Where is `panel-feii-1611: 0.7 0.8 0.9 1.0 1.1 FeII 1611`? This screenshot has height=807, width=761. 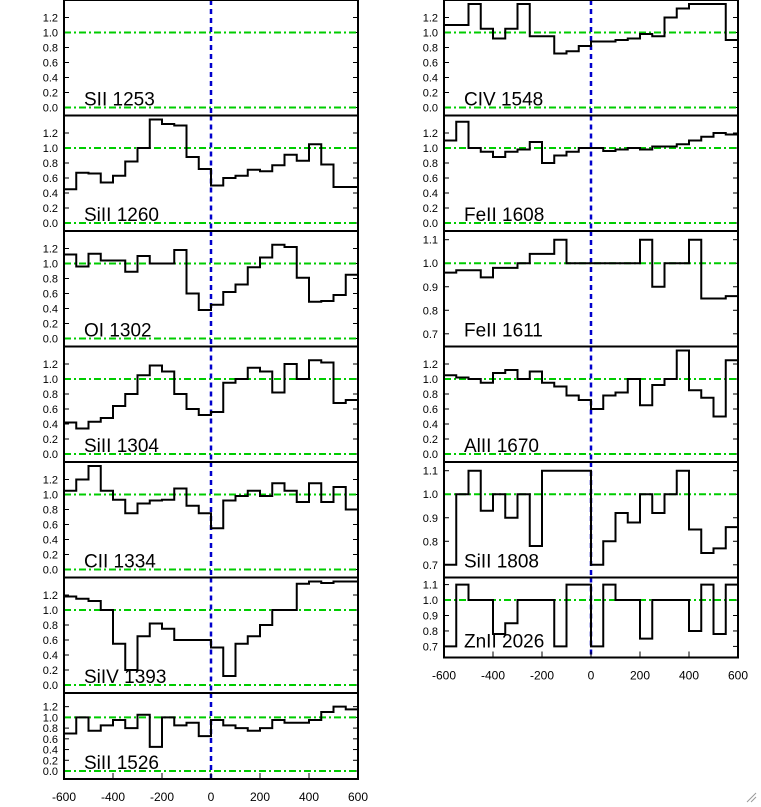 panel-feii-1611: 0.7 0.8 0.9 1.0 1.1 FeII 1611 is located at coordinates (581, 289).